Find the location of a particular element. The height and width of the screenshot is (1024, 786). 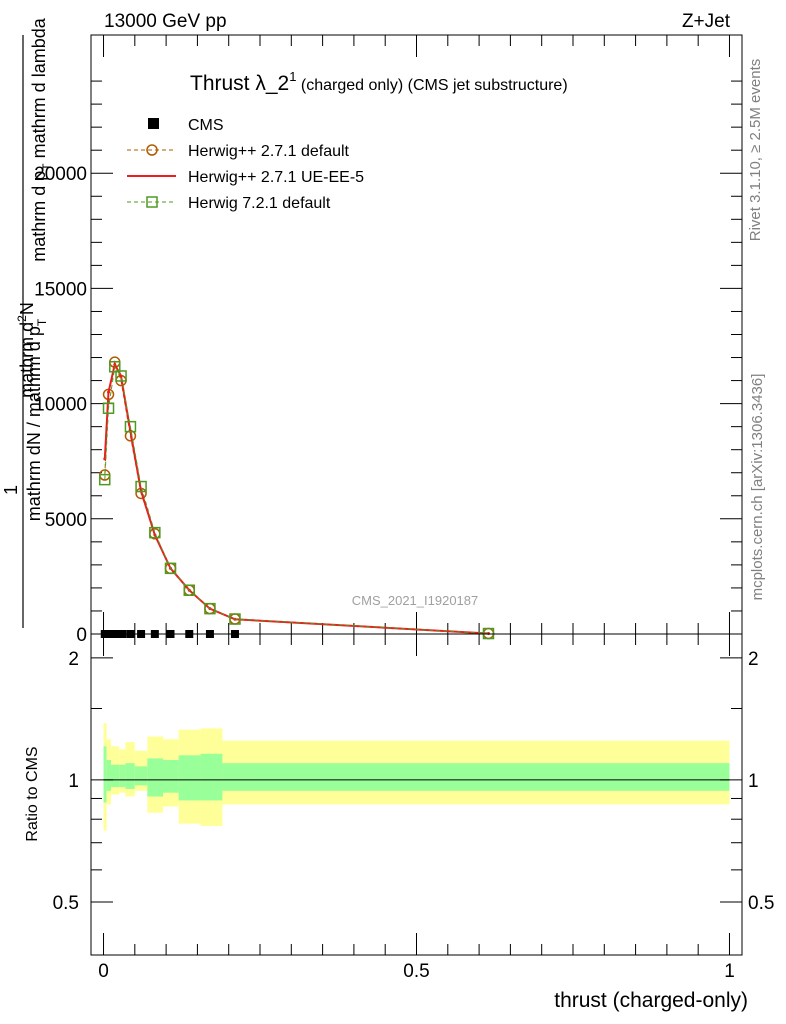

process-label: Z+Jet is located at coordinates (706, 21).